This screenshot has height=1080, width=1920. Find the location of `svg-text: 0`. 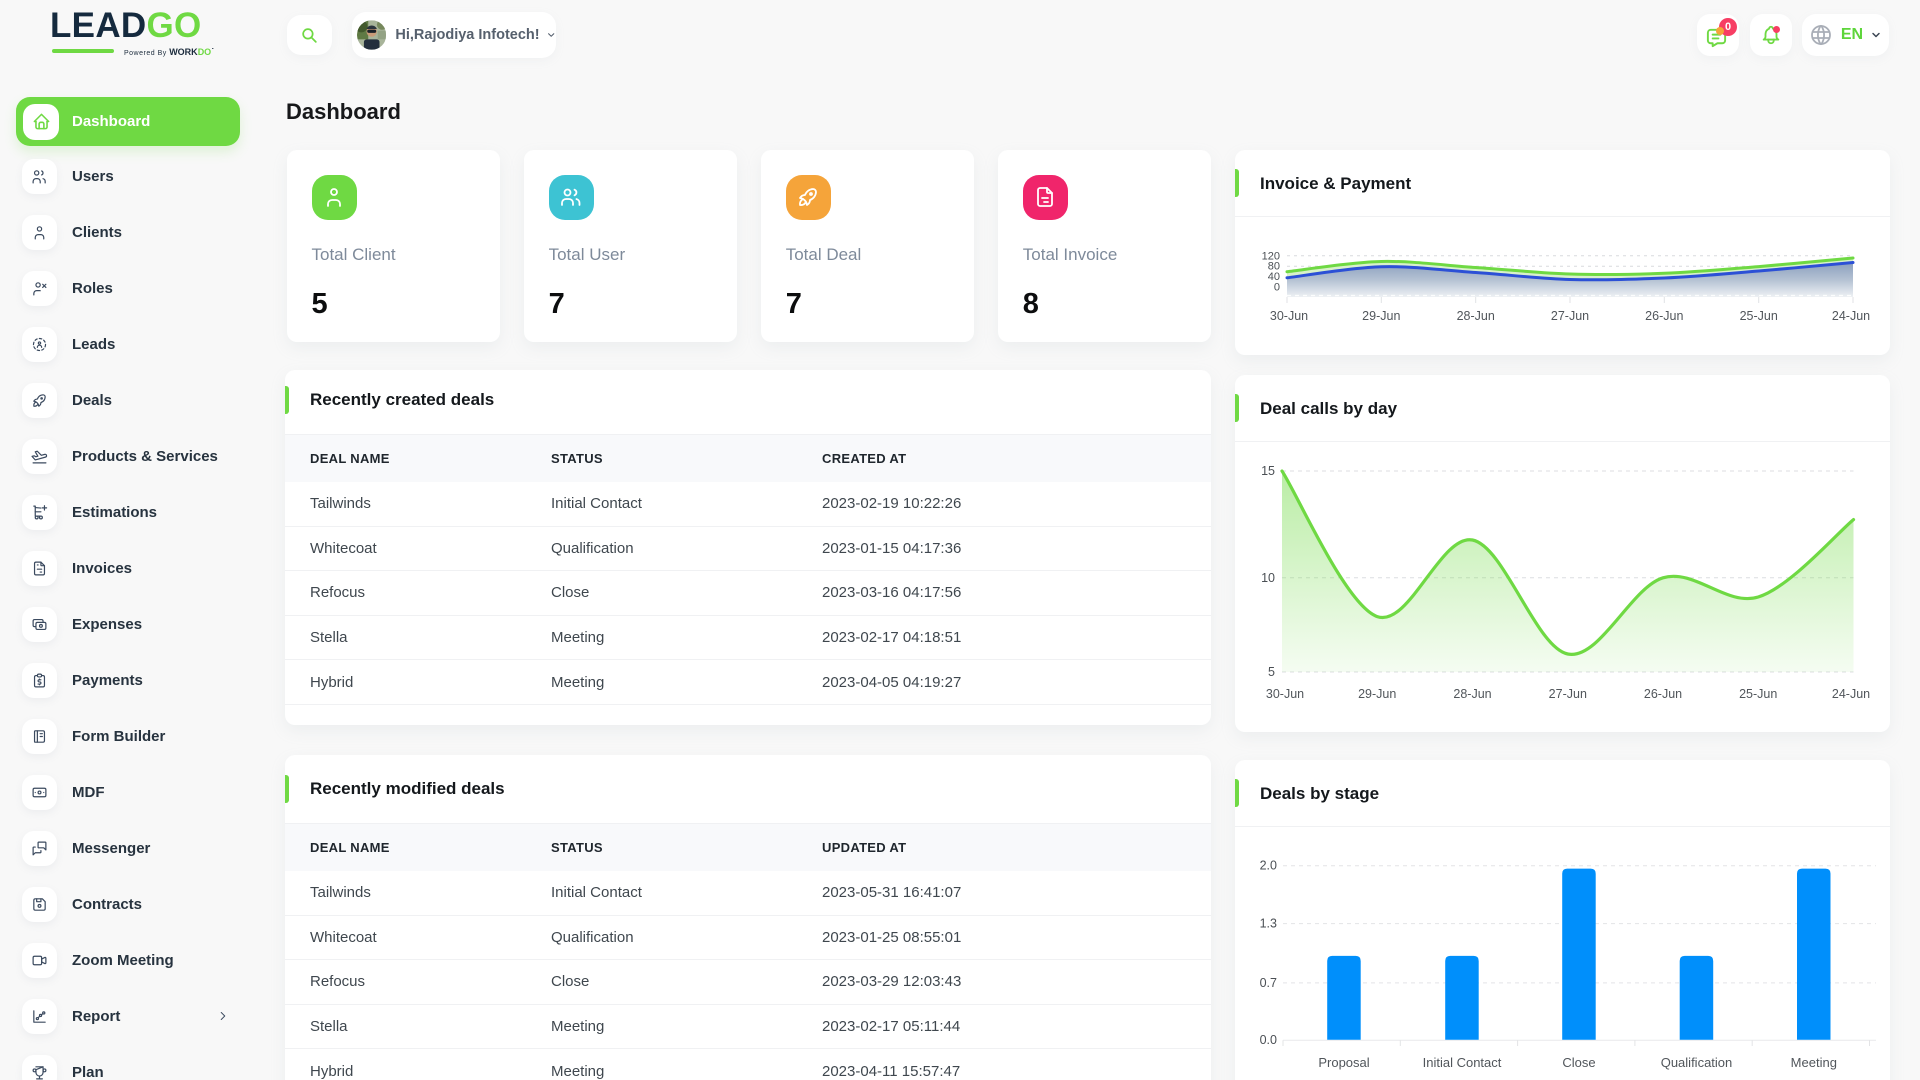

svg-text: 0 is located at coordinates (1277, 288).